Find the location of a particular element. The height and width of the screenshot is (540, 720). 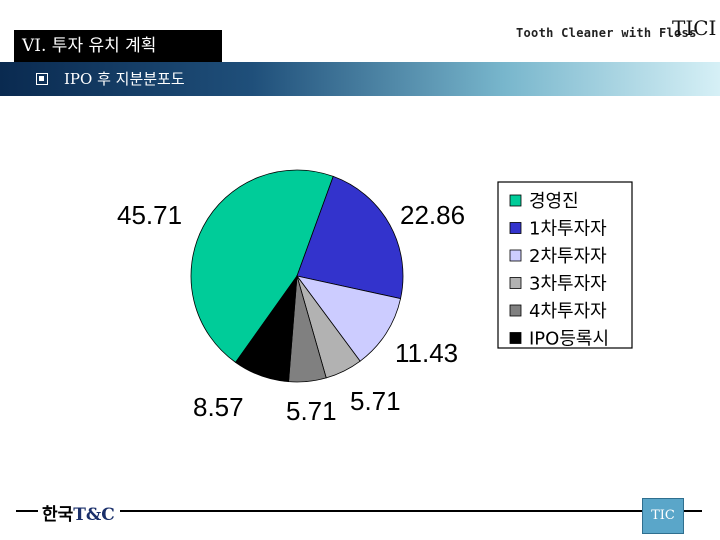

legend-label-2: 1차투자자 is located at coordinates (568, 229).